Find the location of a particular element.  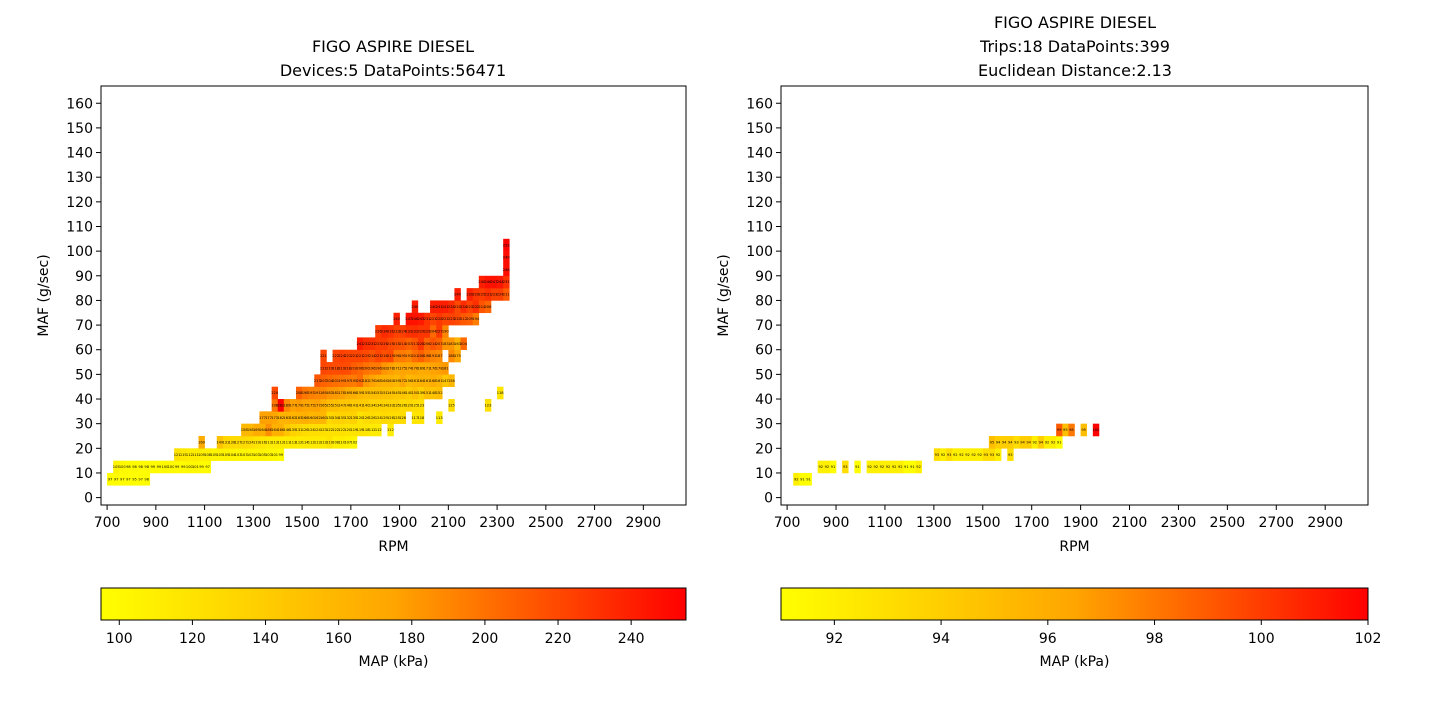

heatmap-cell-label: 168 is located at coordinates (379, 381).